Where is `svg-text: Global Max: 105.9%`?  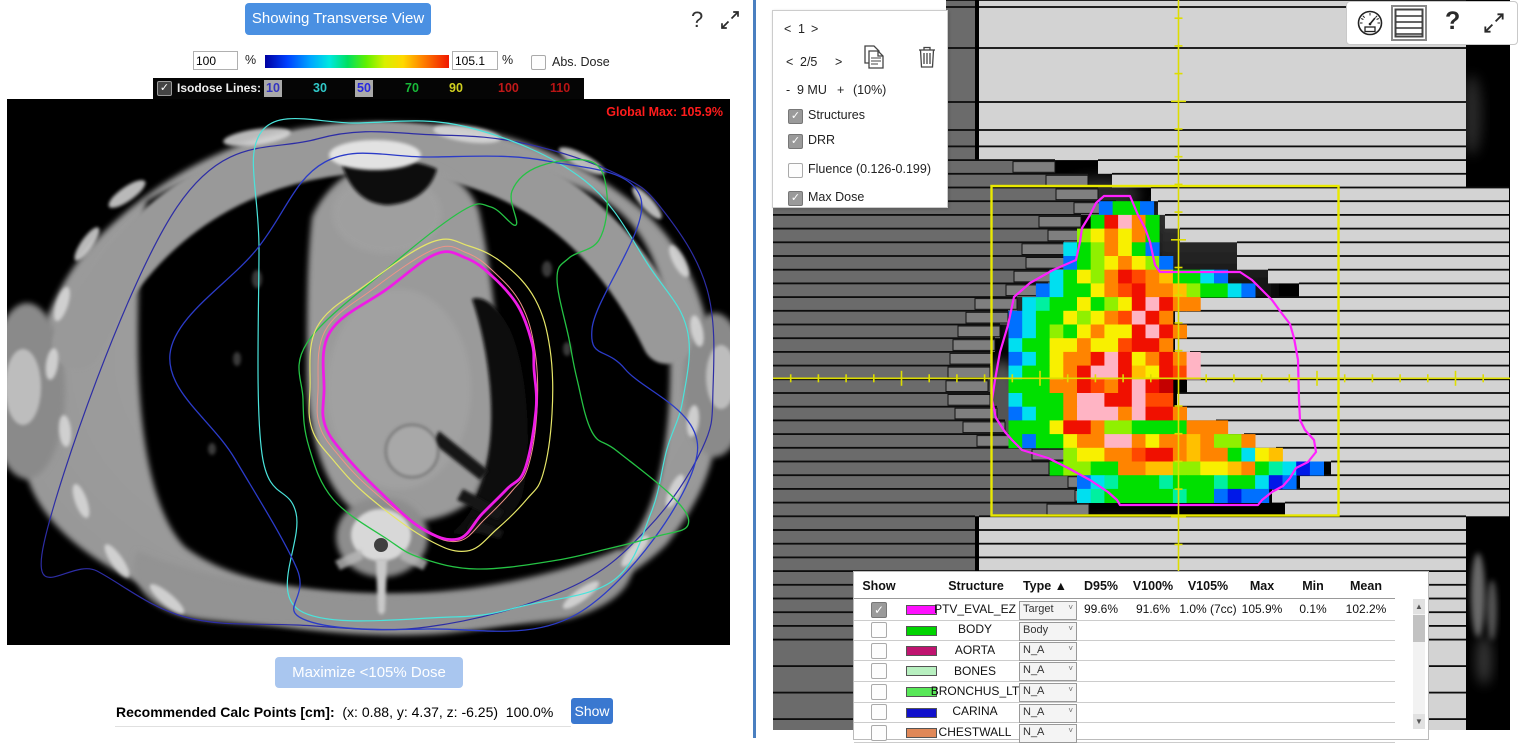
svg-text: Global Max: 105.9% is located at coordinates (664, 112).